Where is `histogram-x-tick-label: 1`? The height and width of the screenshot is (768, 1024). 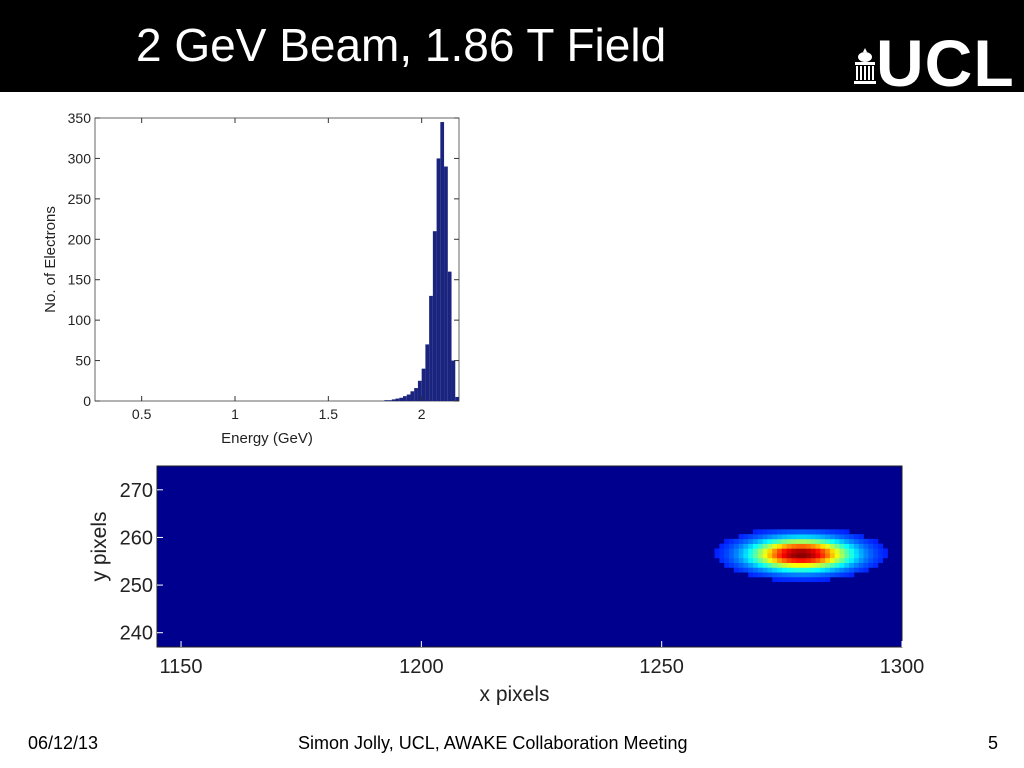
histogram-x-tick-label: 1 is located at coordinates (235, 414).